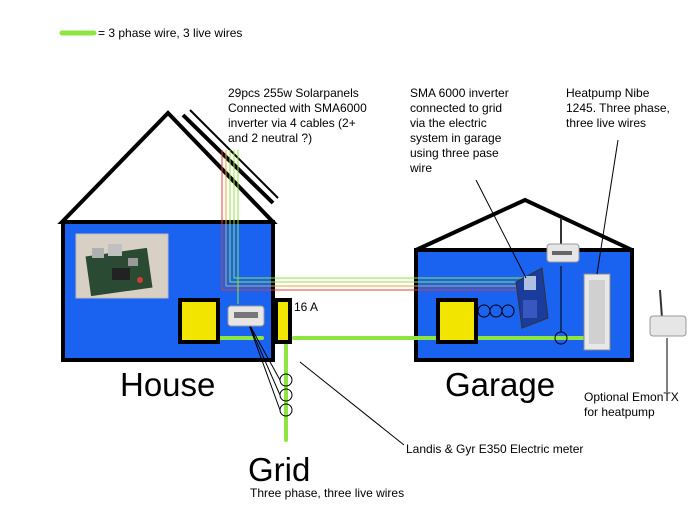 This screenshot has height=525, width=700. I want to click on legend-label: = 3 phase wire, 3 live wires, so click(170, 33).